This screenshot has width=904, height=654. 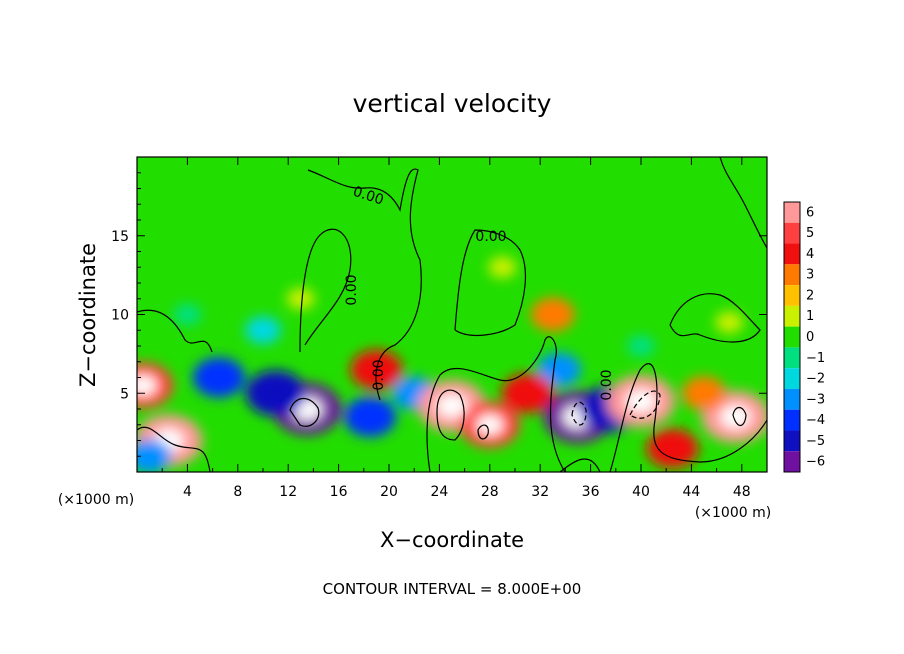 I want to click on x-tick-label: 32, so click(x=540, y=492).